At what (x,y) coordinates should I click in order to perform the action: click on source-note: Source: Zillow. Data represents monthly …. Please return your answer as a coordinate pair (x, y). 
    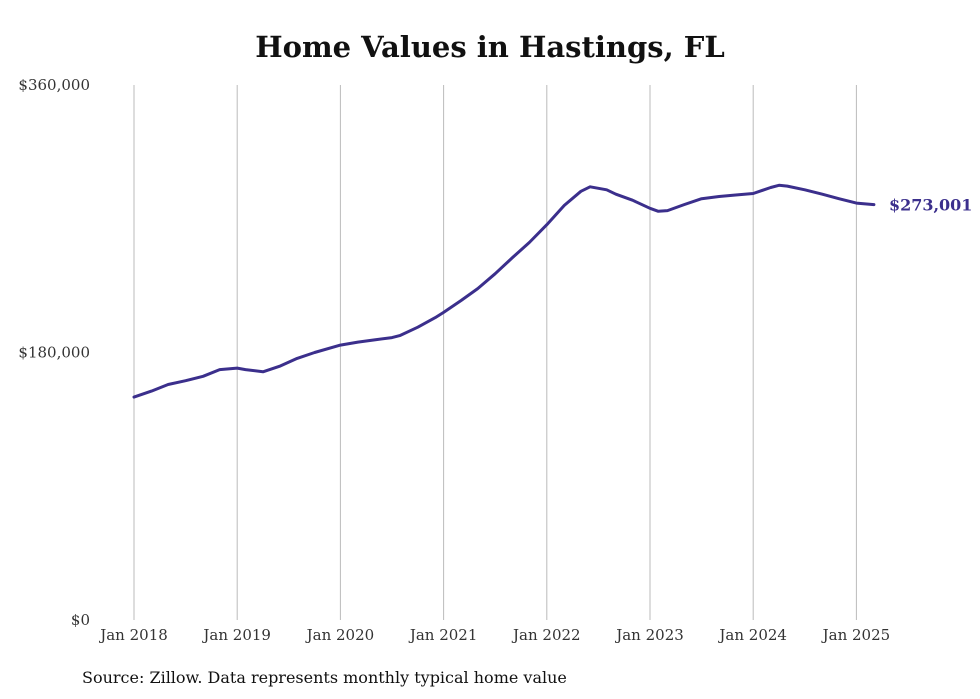
    Looking at the image, I should click on (324, 677).